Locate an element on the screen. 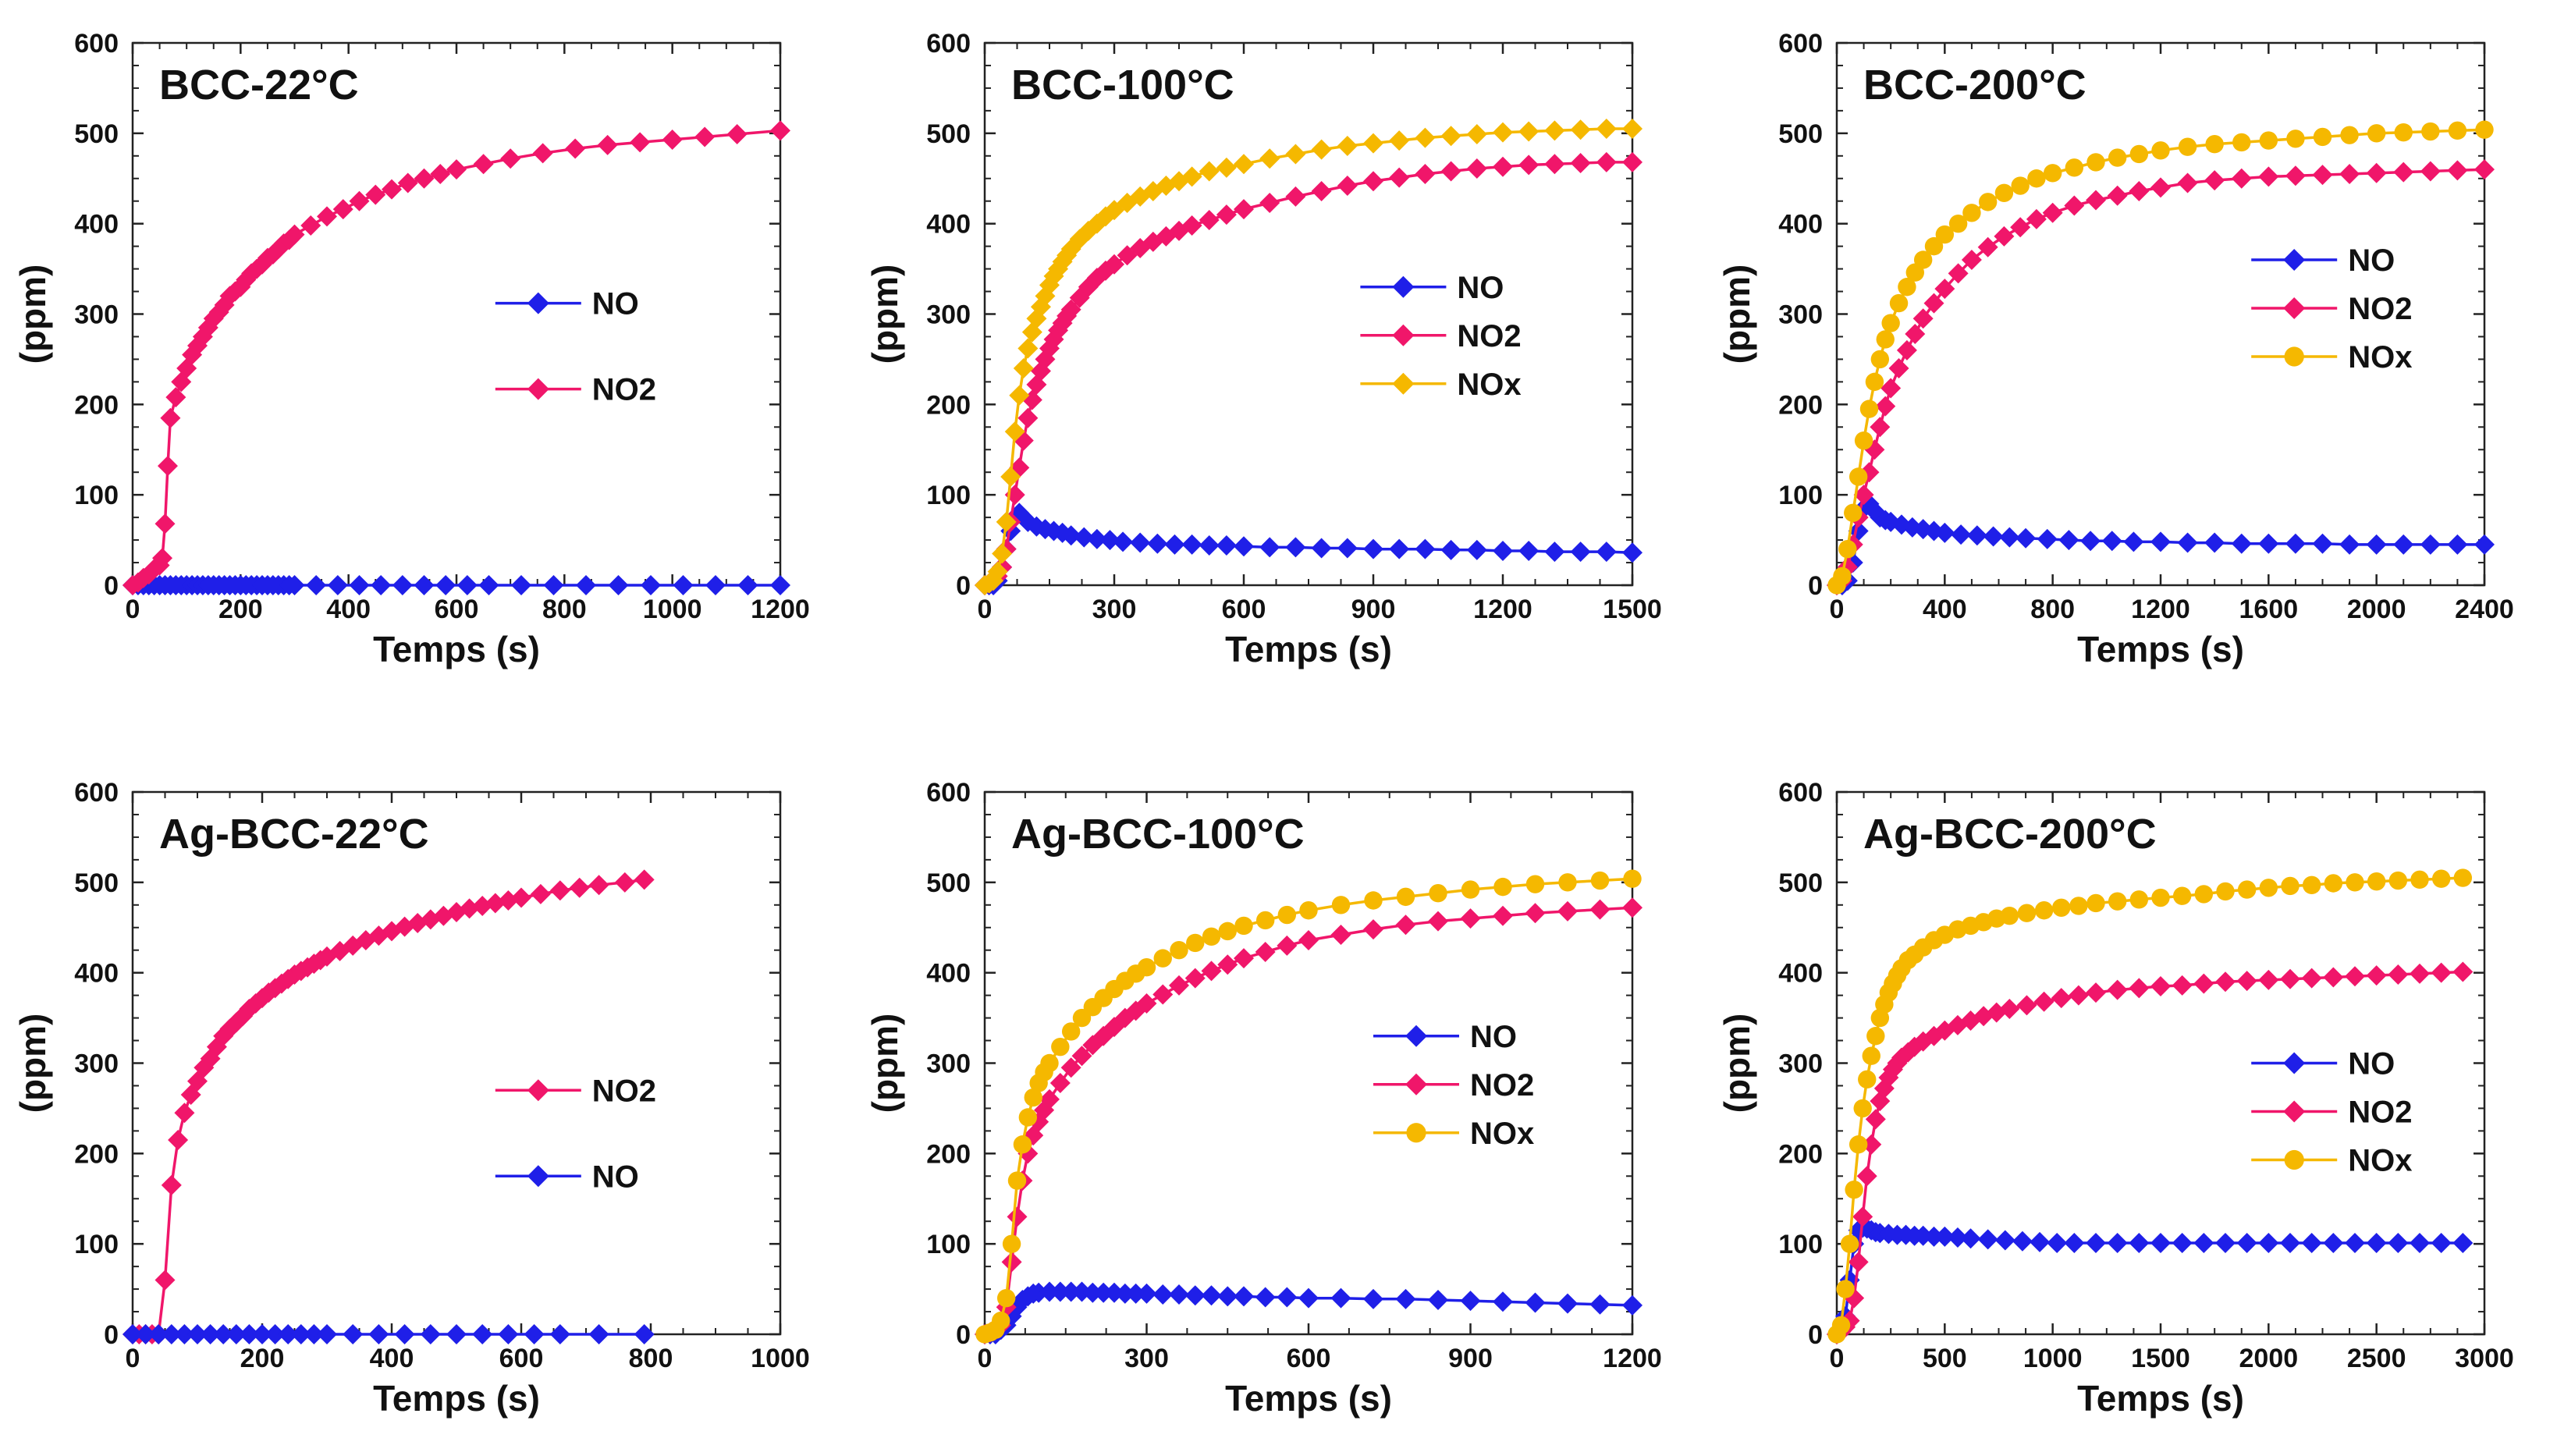  bcc-200c-legend-label-nox: NOx is located at coordinates (2380, 358).